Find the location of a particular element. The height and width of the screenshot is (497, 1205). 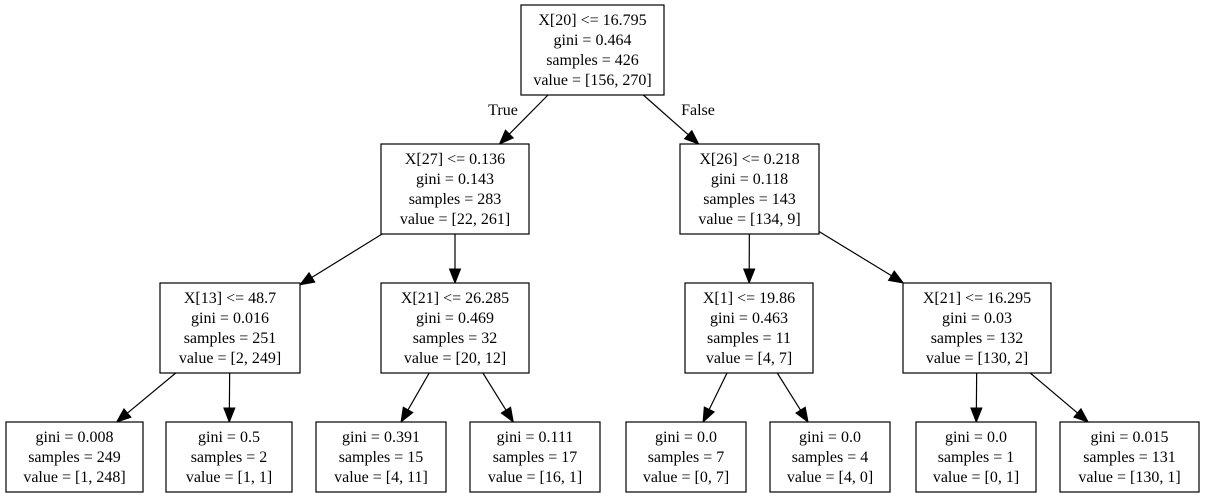

tree-edge-n0-n1: True is located at coordinates (518, 119).